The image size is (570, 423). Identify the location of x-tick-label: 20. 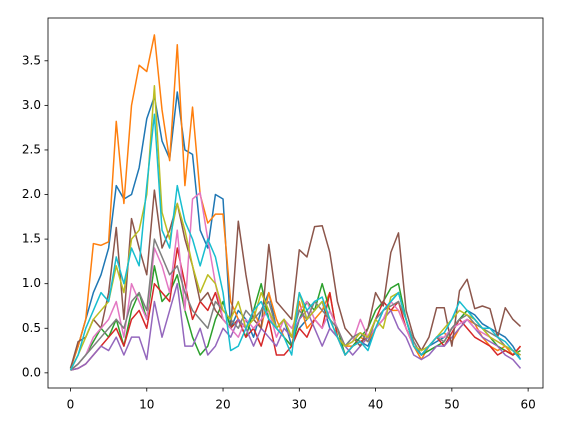
(222, 405).